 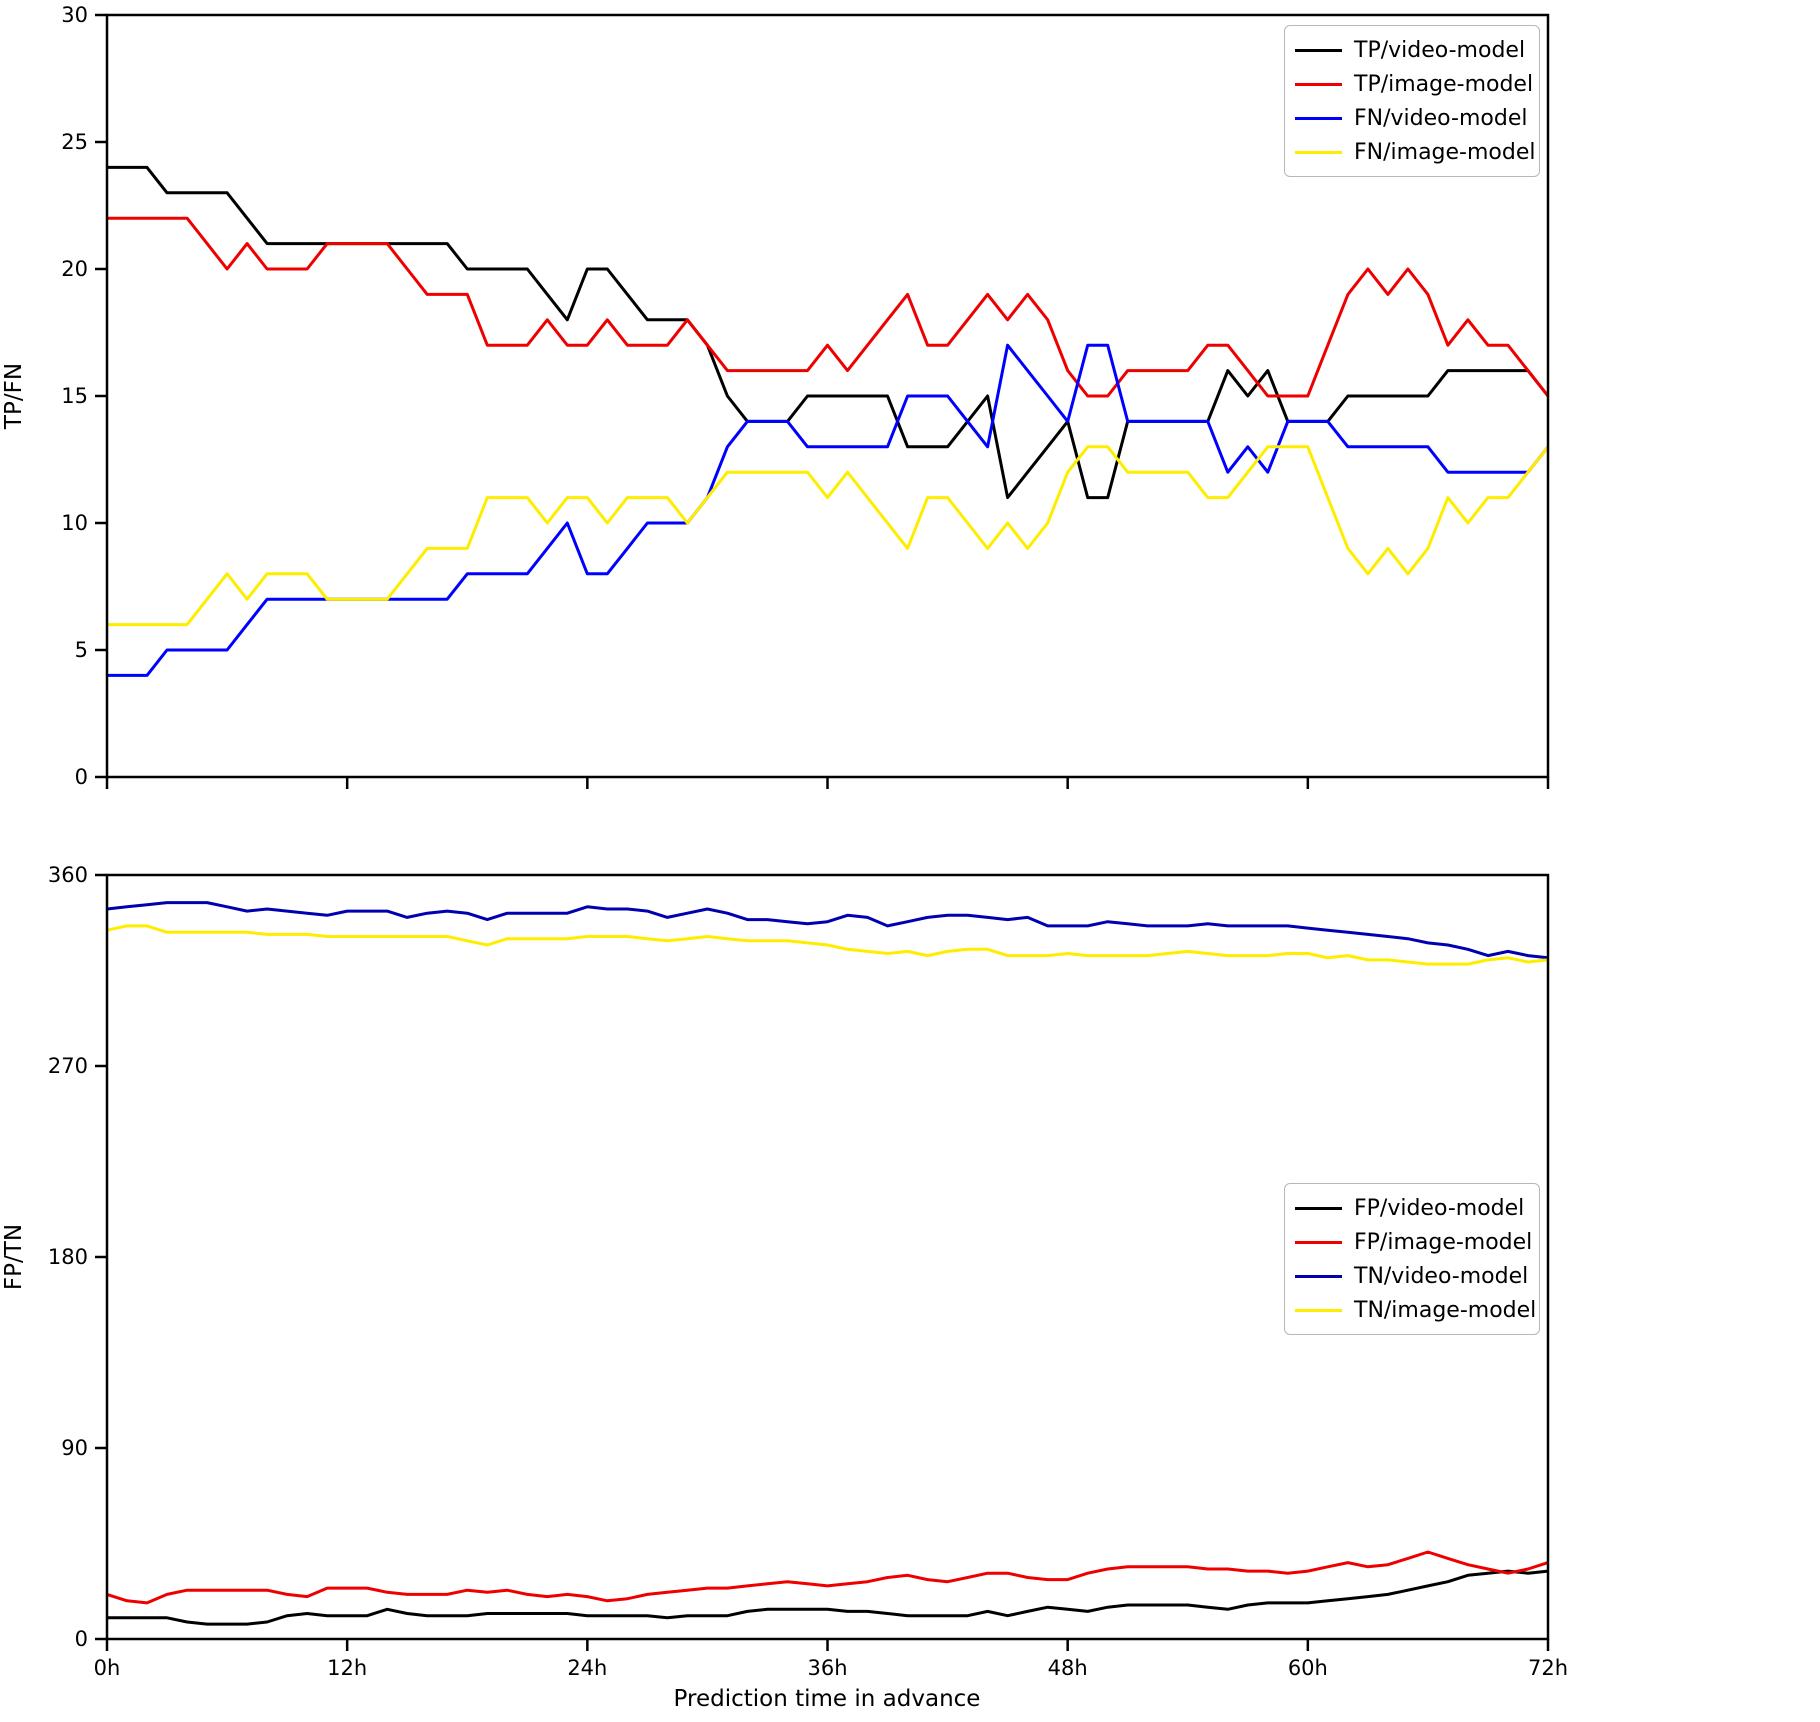 I want to click on legend-label: FP/image-model, so click(x=1443, y=1242).